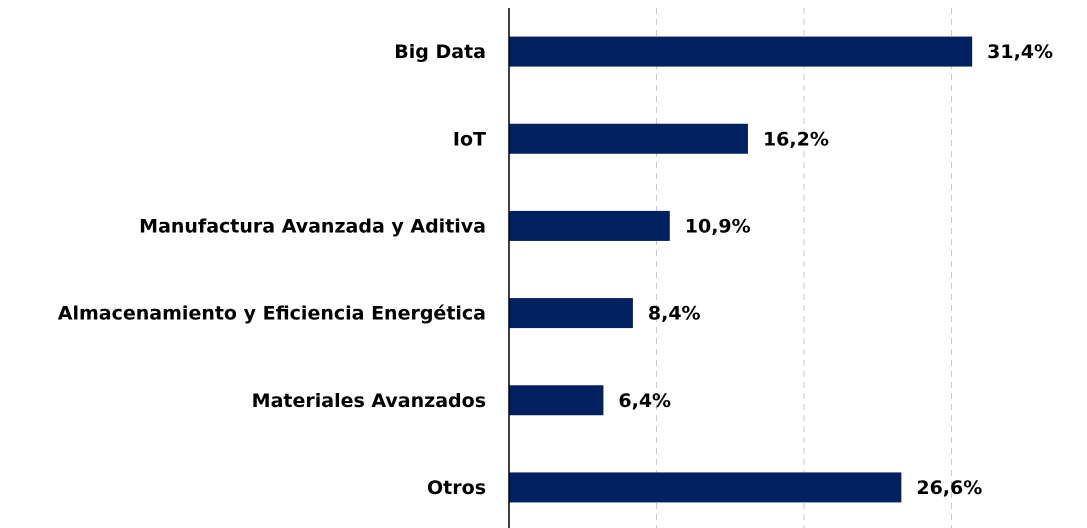  What do you see at coordinates (272, 314) in the screenshot?
I see `category-label: Almacenamiento y Eficiencia Energética` at bounding box center [272, 314].